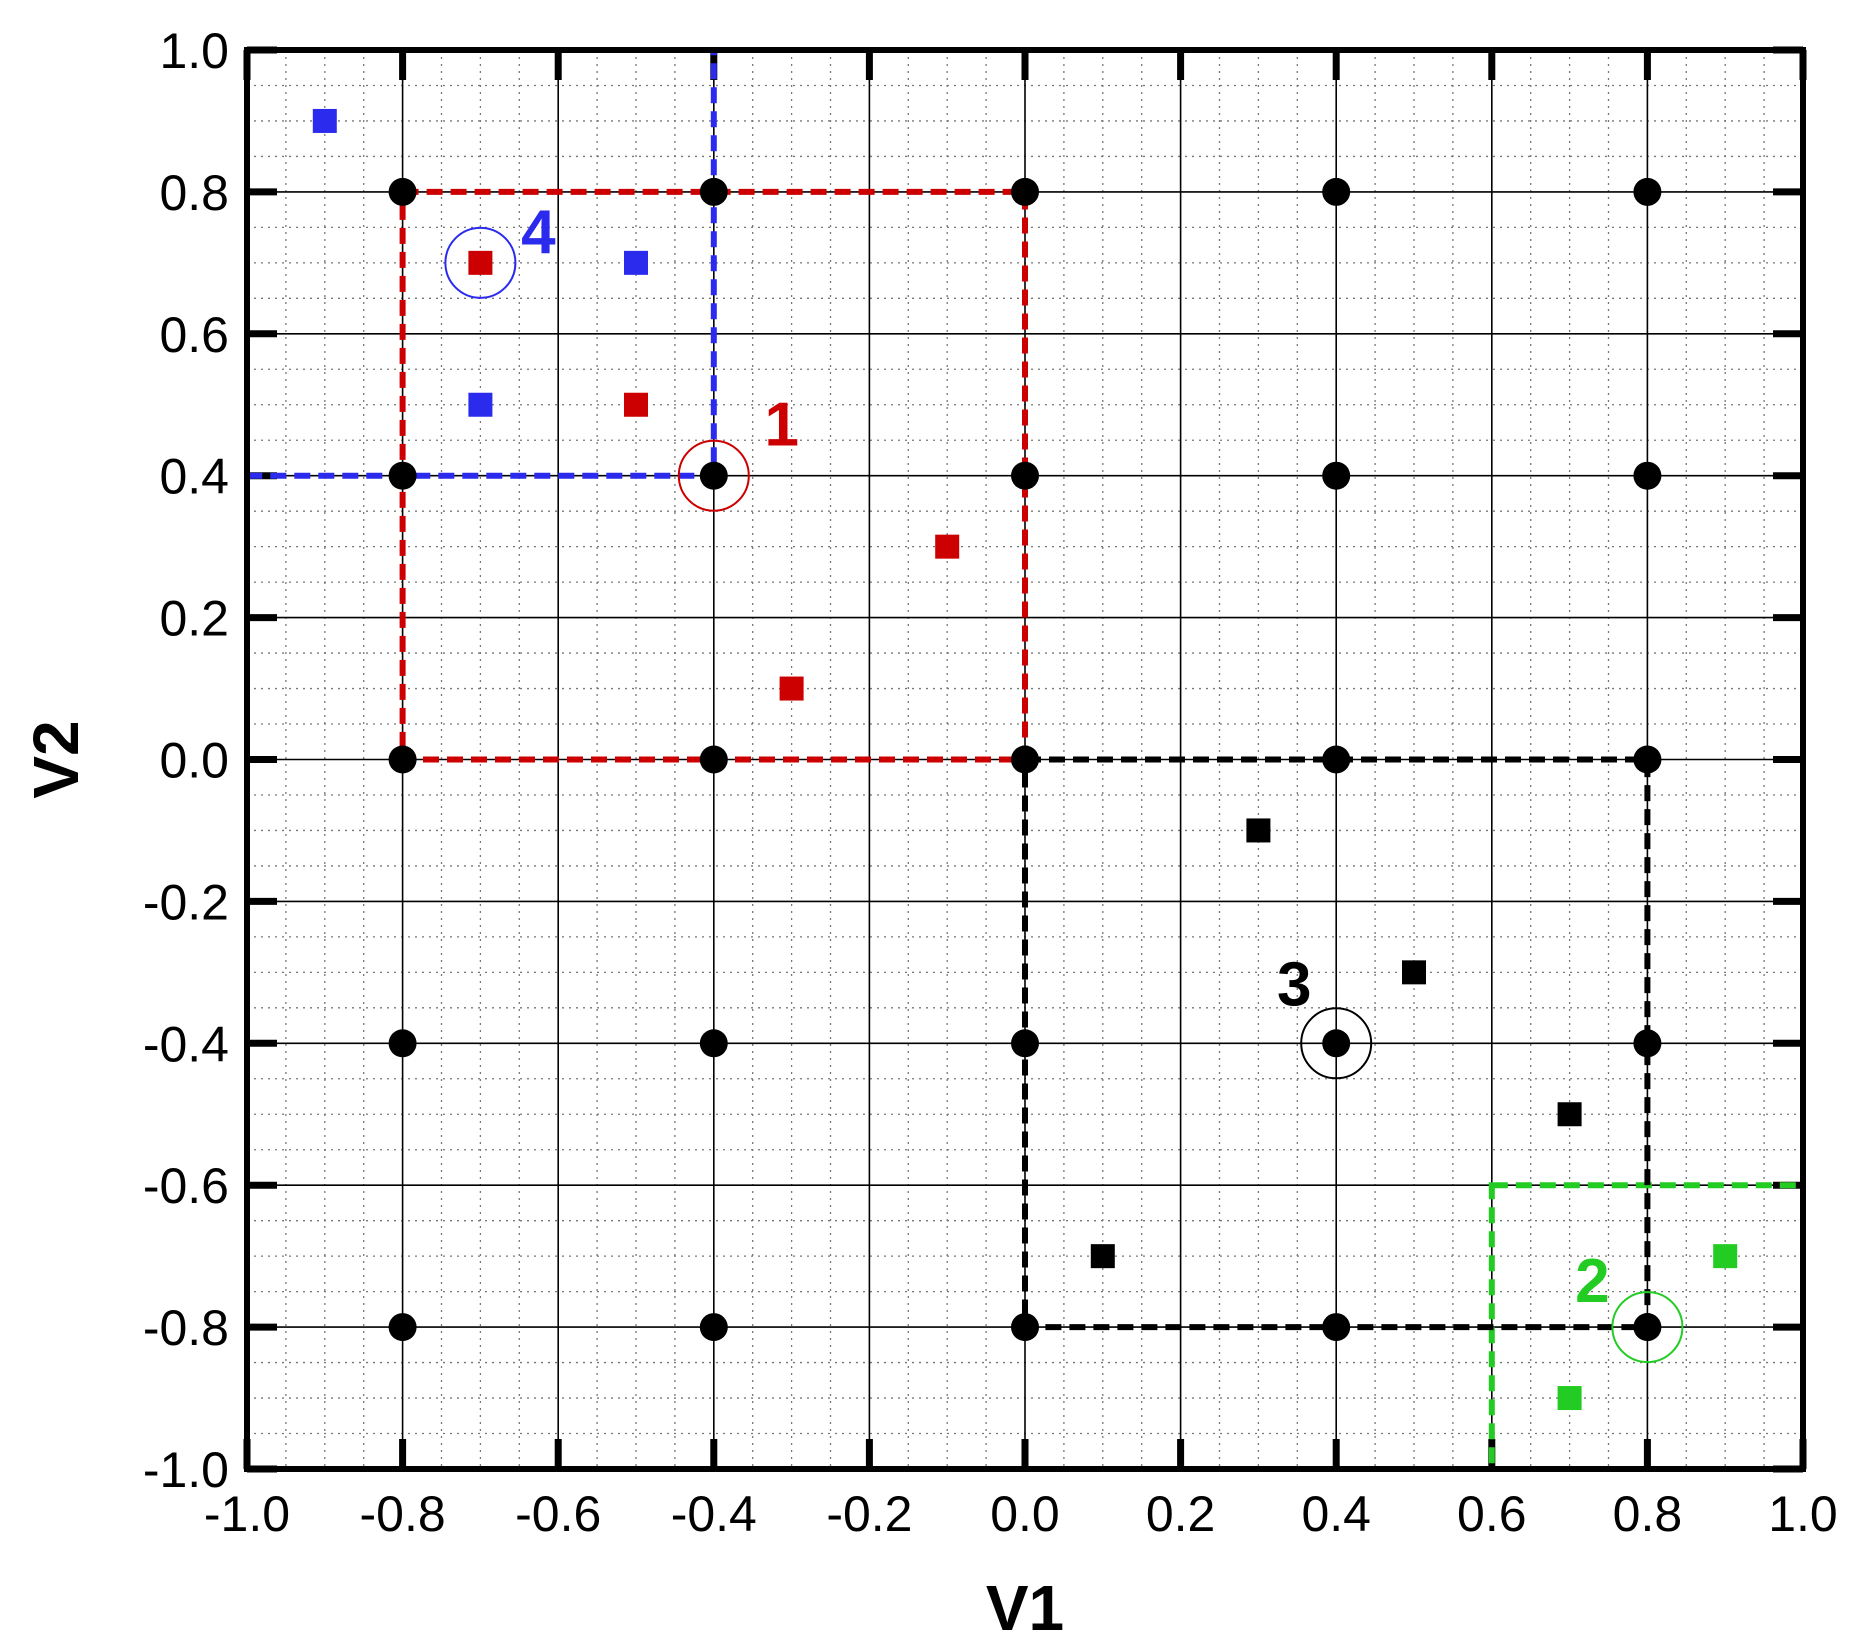 Image resolution: width=1858 pixels, height=1651 pixels. What do you see at coordinates (1648, 1514) in the screenshot?
I see `x-tick-label-0_8: 0.8` at bounding box center [1648, 1514].